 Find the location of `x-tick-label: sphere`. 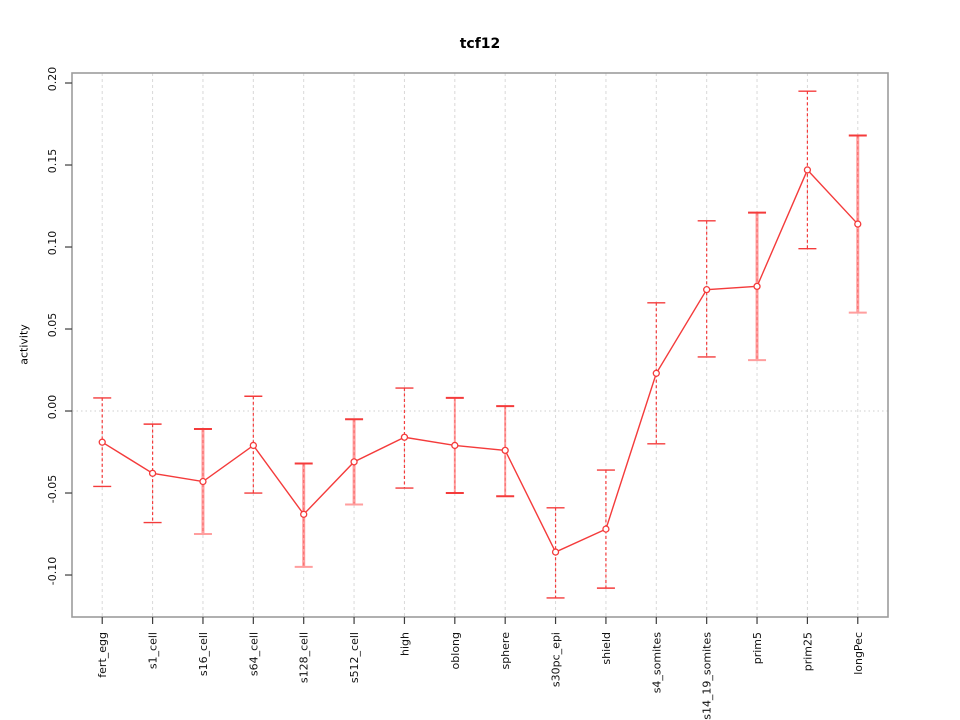

x-tick-label: sphere is located at coordinates (505, 651).